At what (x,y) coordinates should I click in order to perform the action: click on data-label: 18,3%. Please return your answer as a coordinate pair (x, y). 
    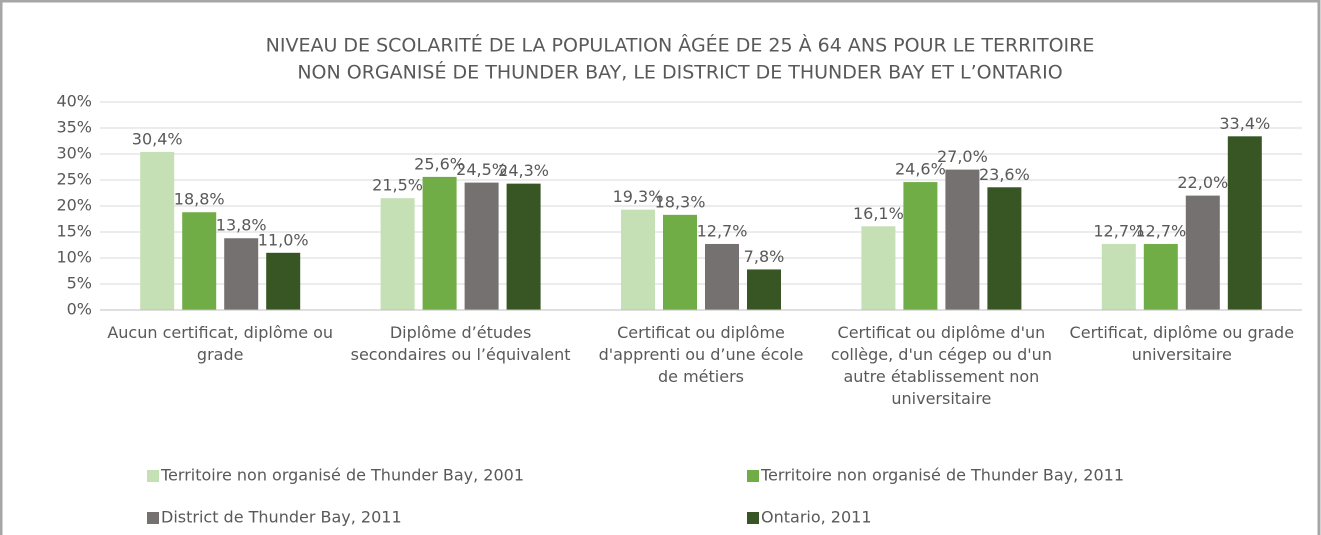
    Looking at the image, I should click on (680, 201).